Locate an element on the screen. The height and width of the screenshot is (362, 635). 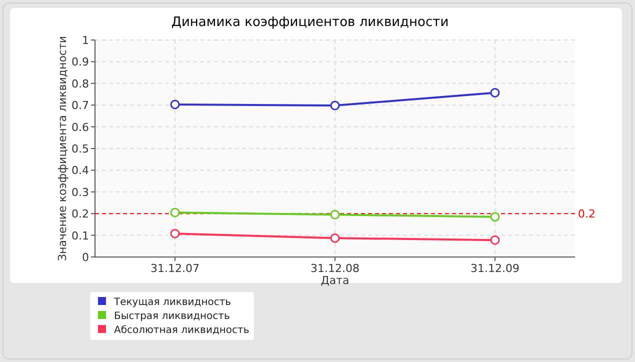
legend-label: Текущая ликвидность is located at coordinates (172, 302).